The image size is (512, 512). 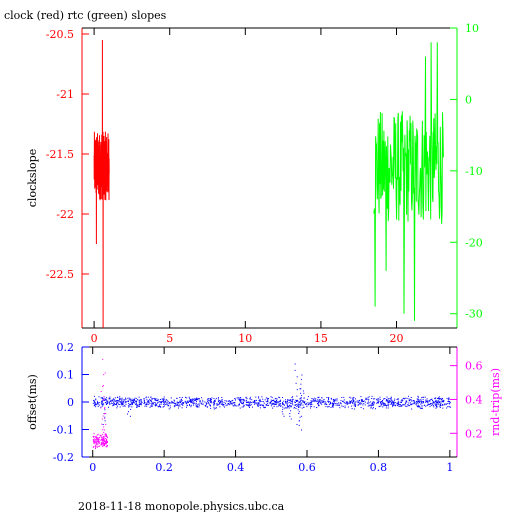 I want to click on right-tick-label: 0.6, so click(x=474, y=366).